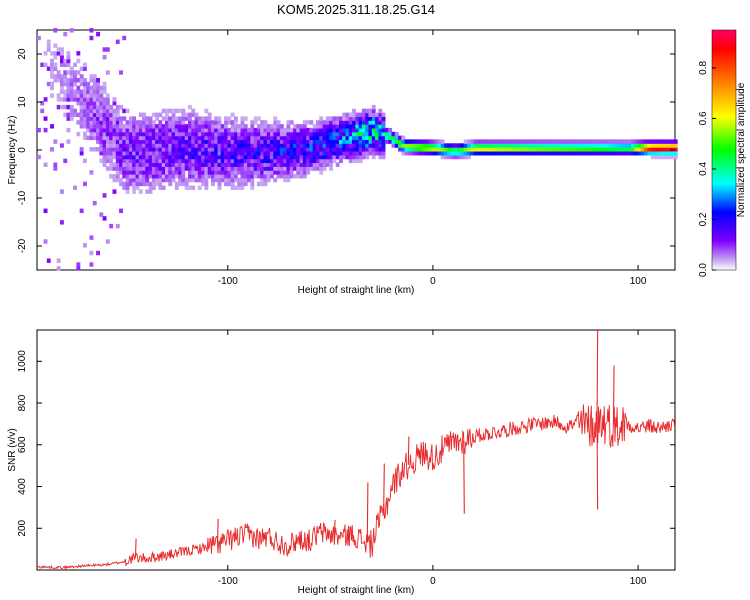  Describe the element at coordinates (703, 169) in the screenshot. I see `colorbar-tick-label: 0.4` at that location.